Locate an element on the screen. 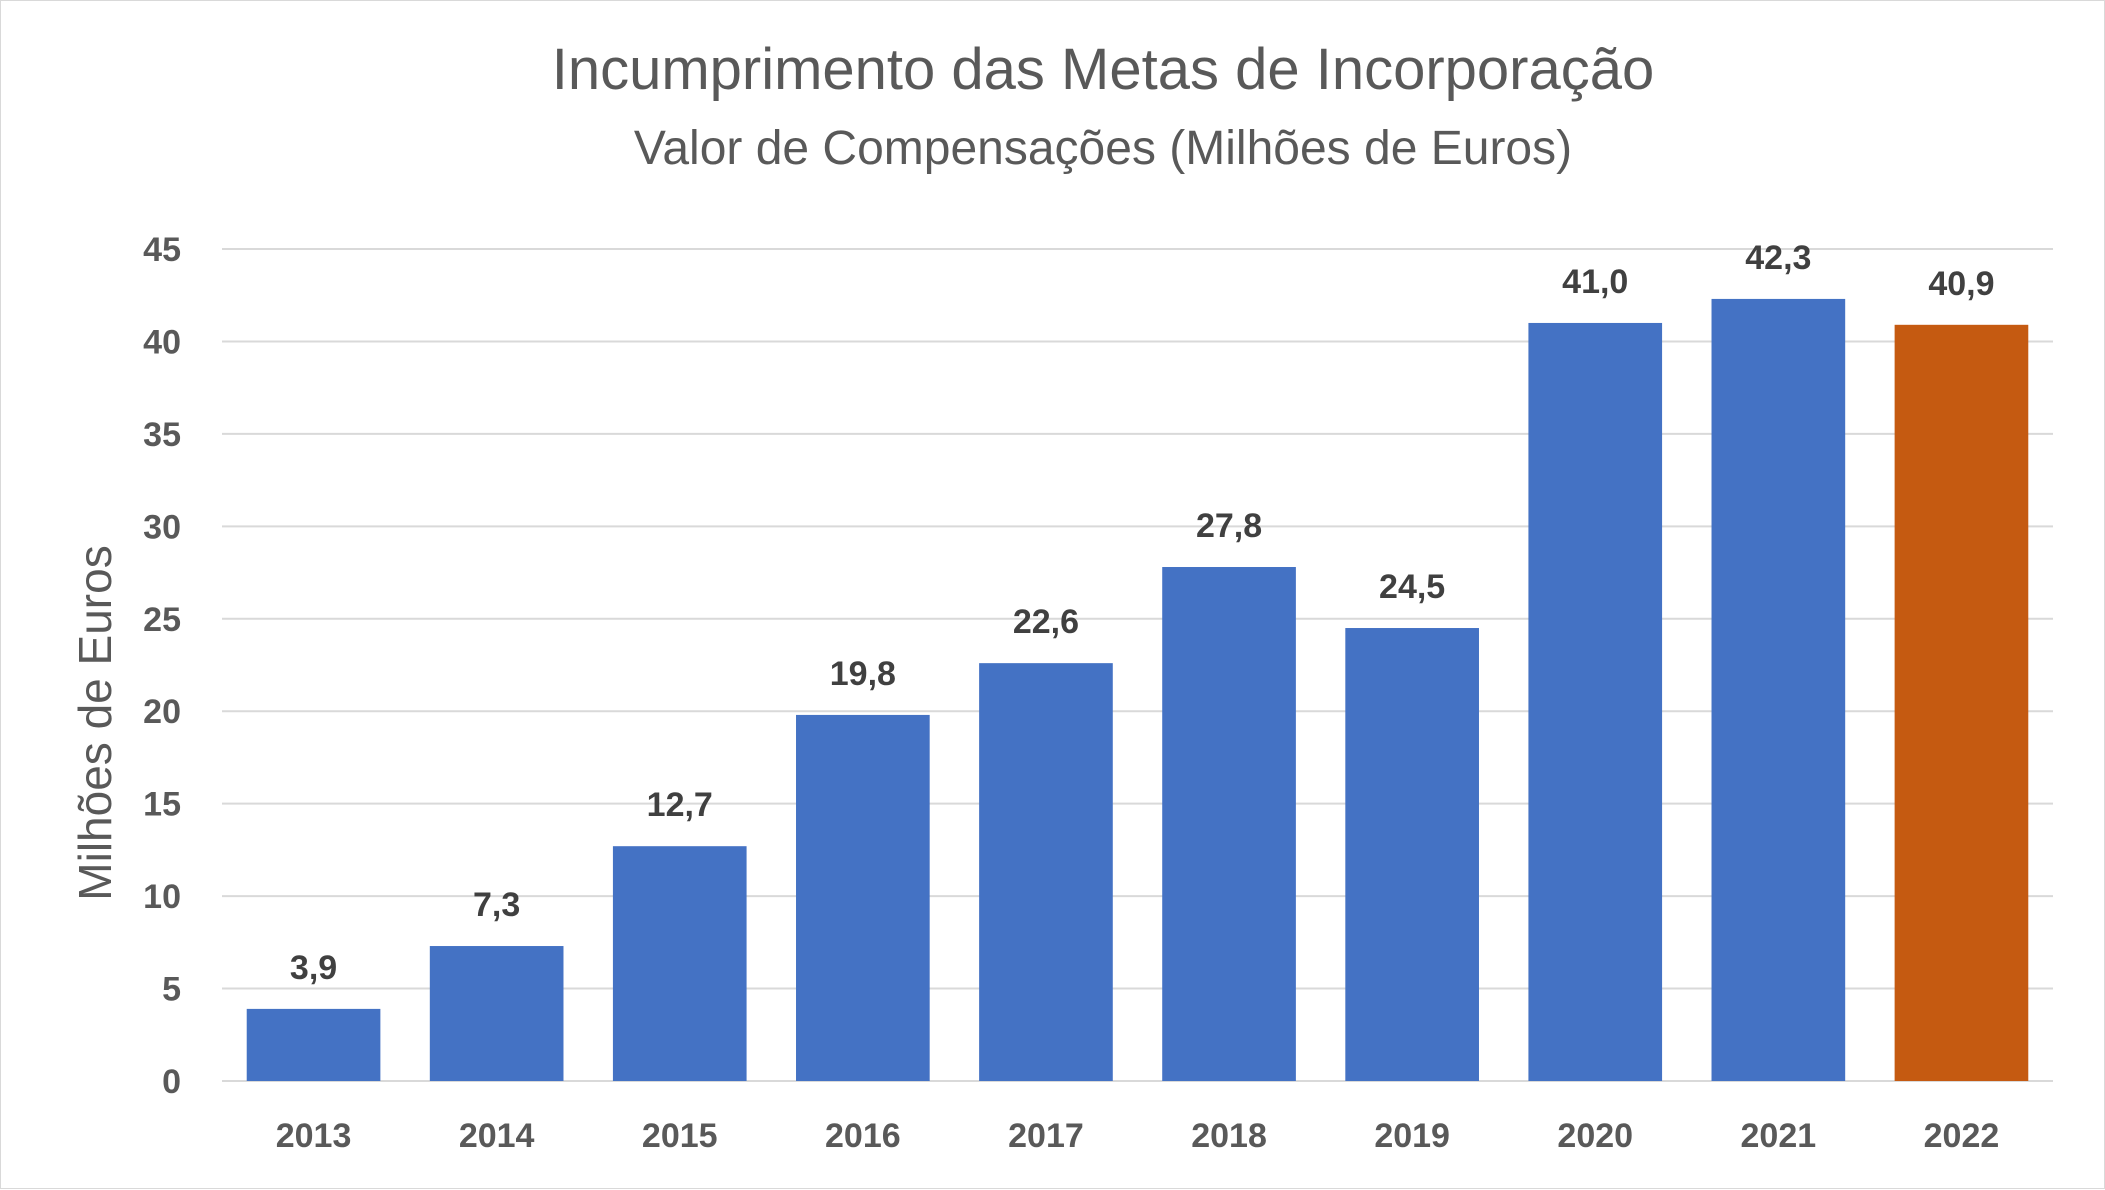  bar-2018 is located at coordinates (1229, 824).